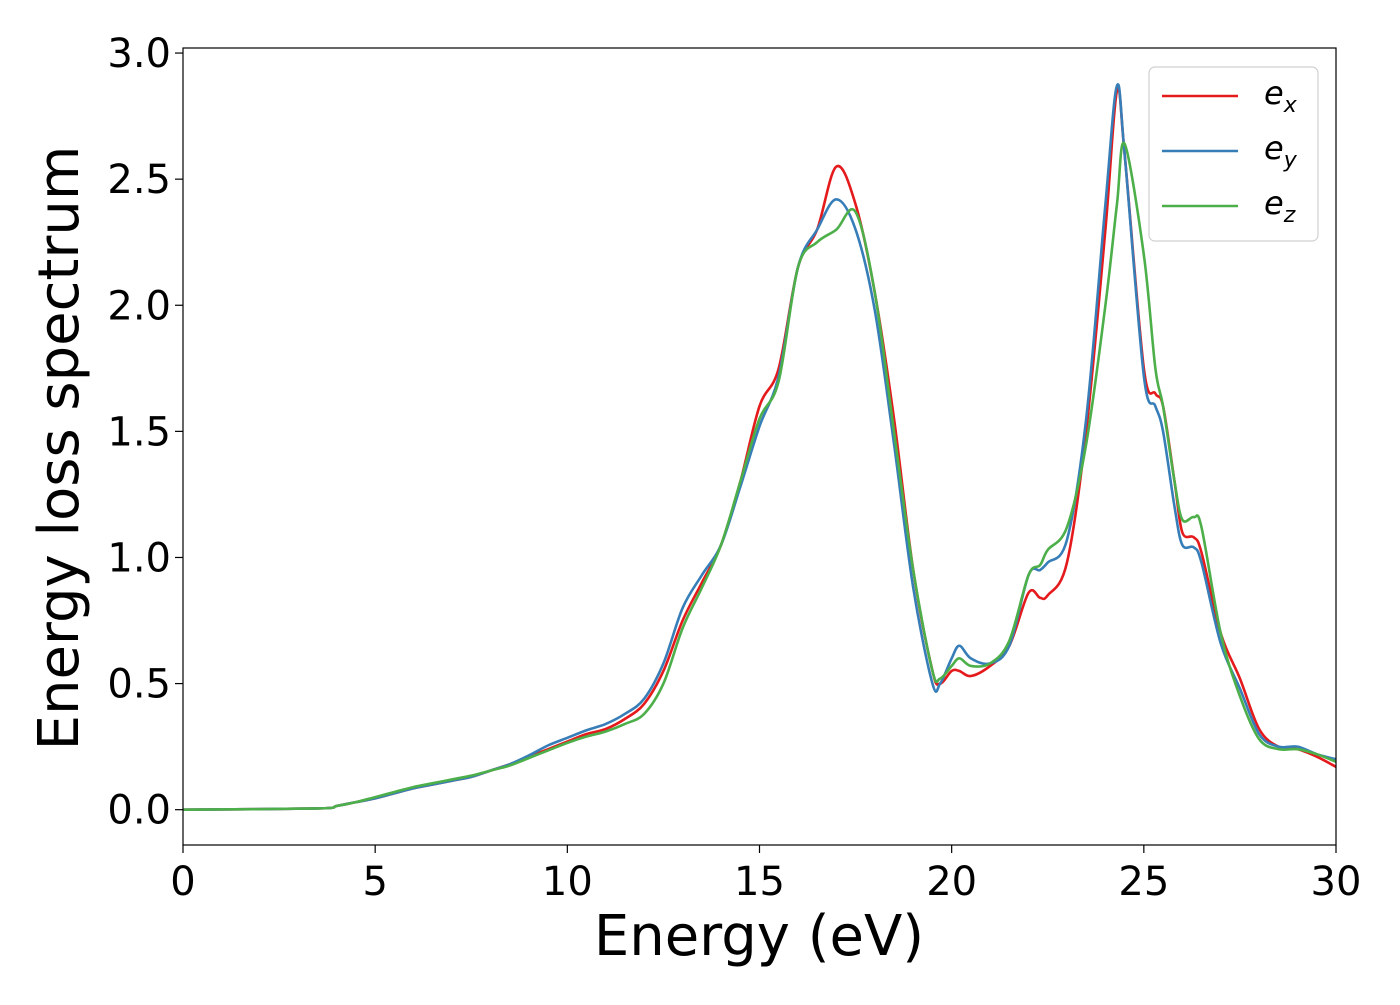 This screenshot has height=1005, width=1400. I want to click on x-tick-label: 15, so click(759, 882).